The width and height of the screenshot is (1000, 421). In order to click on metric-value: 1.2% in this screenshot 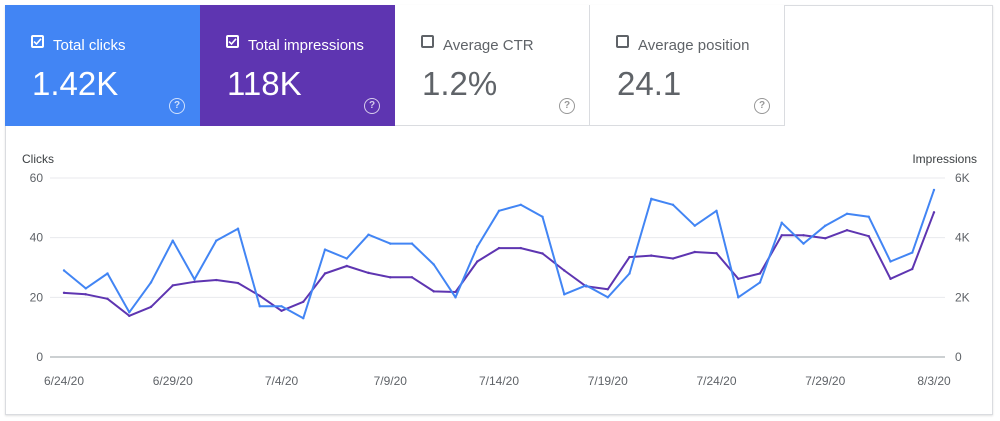, I will do `click(460, 83)`.